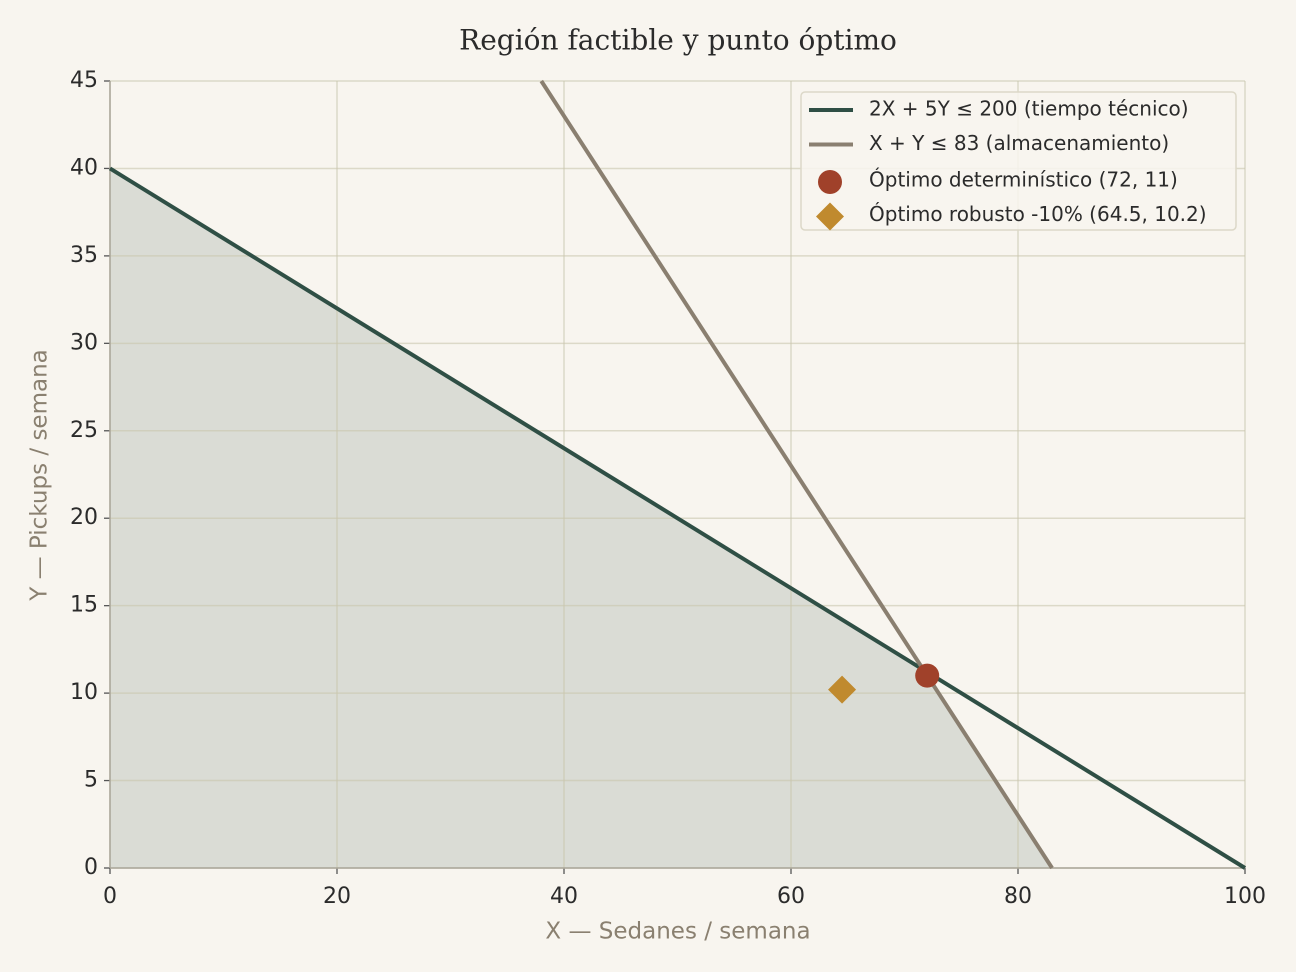  I want to click on chart-title: Región factible y punto óptimo, so click(678, 40).